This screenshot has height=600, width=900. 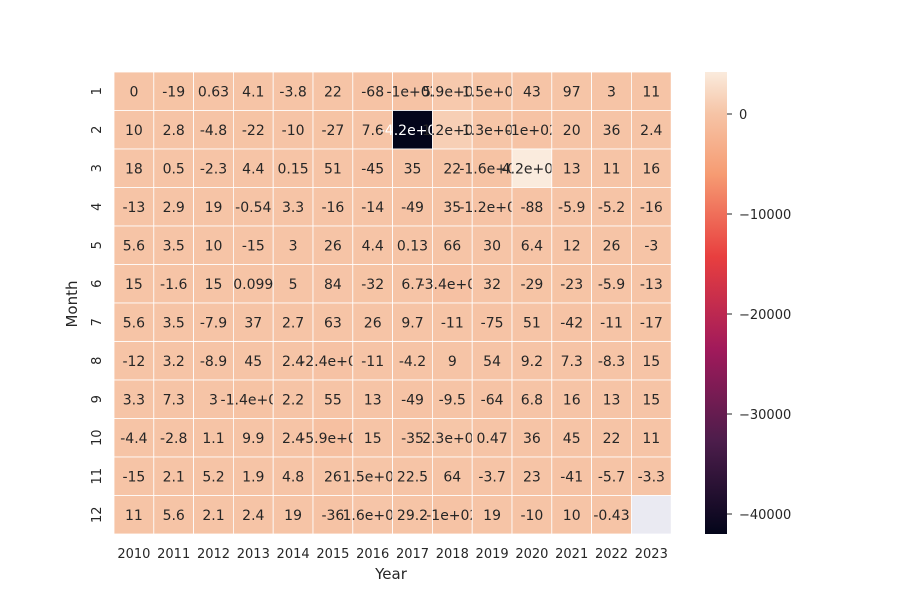 What do you see at coordinates (612, 439) in the screenshot?
I see `cell-value-label: 22` at bounding box center [612, 439].